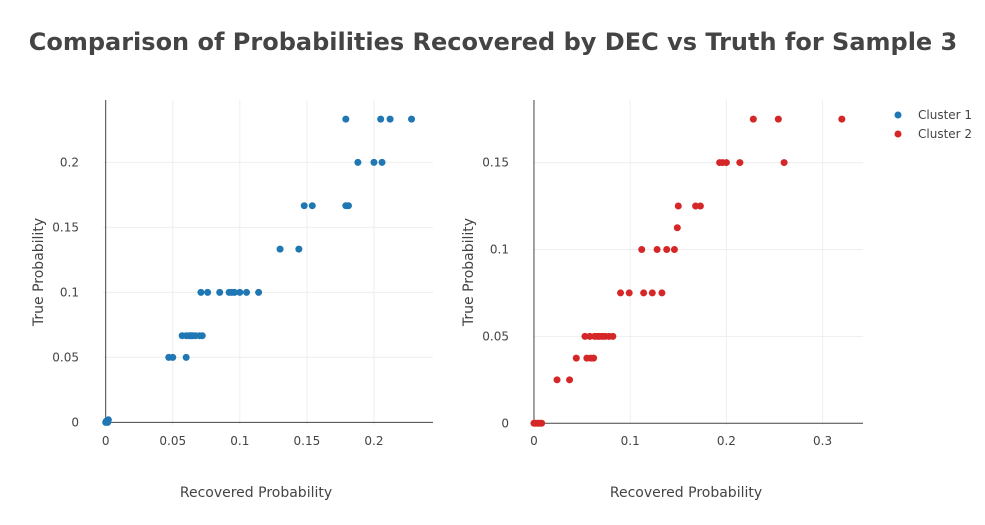 The height and width of the screenshot is (525, 985). I want to click on x-tick-labels: 0 0.05 0.1 0.15 0.2, so click(243, 441).